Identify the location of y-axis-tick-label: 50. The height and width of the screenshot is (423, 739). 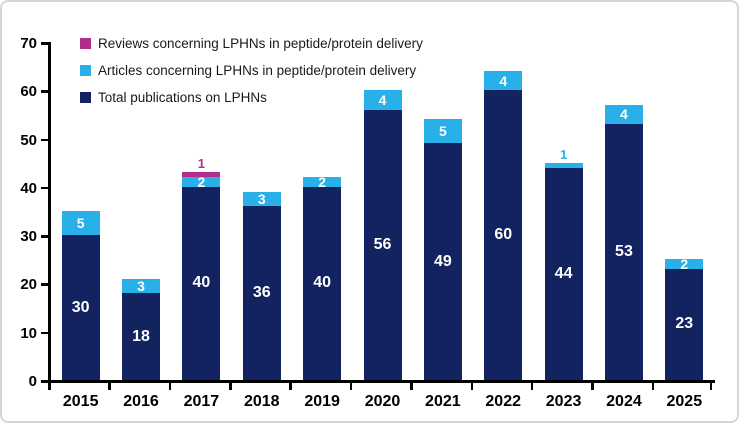
(28, 140).